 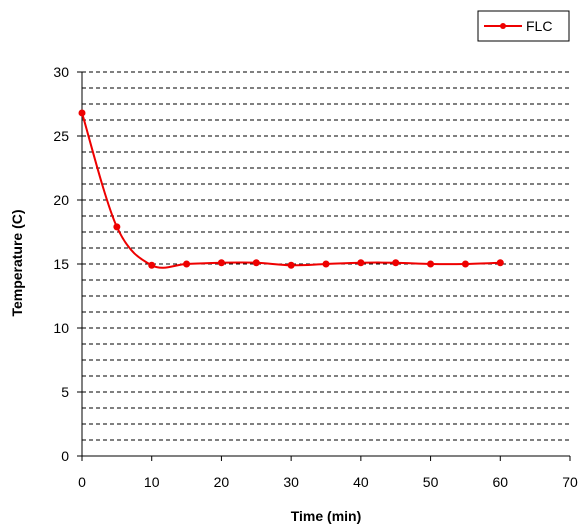 I want to click on x-tick-label: 20, so click(x=222, y=482).